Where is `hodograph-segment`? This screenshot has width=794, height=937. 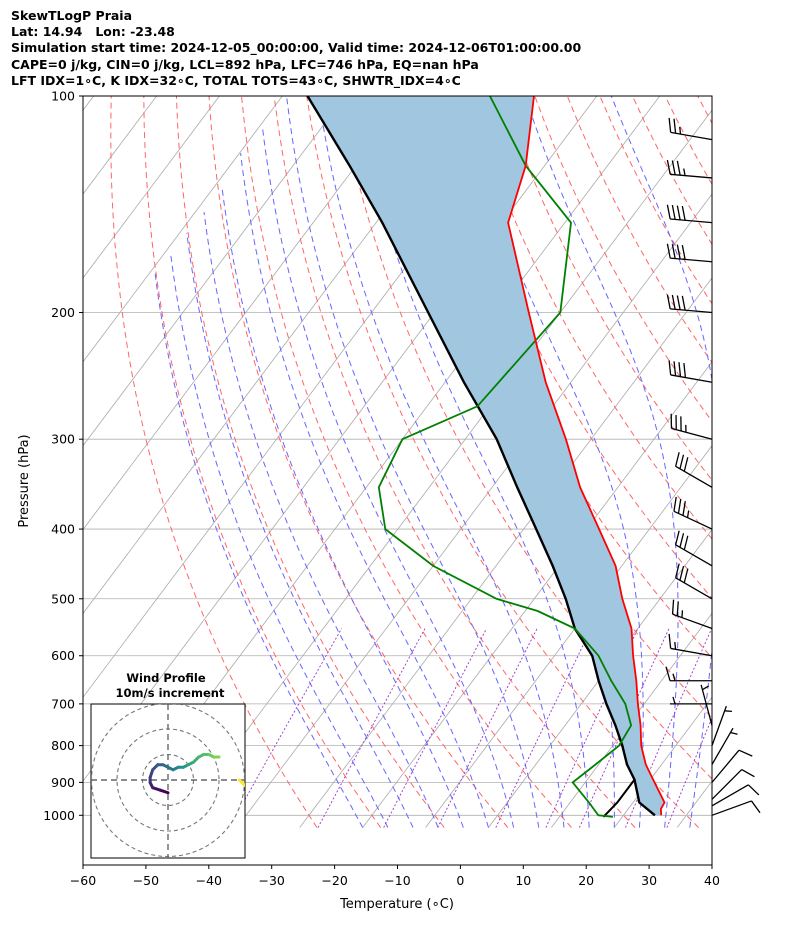 hodograph-segment is located at coordinates (242, 784).